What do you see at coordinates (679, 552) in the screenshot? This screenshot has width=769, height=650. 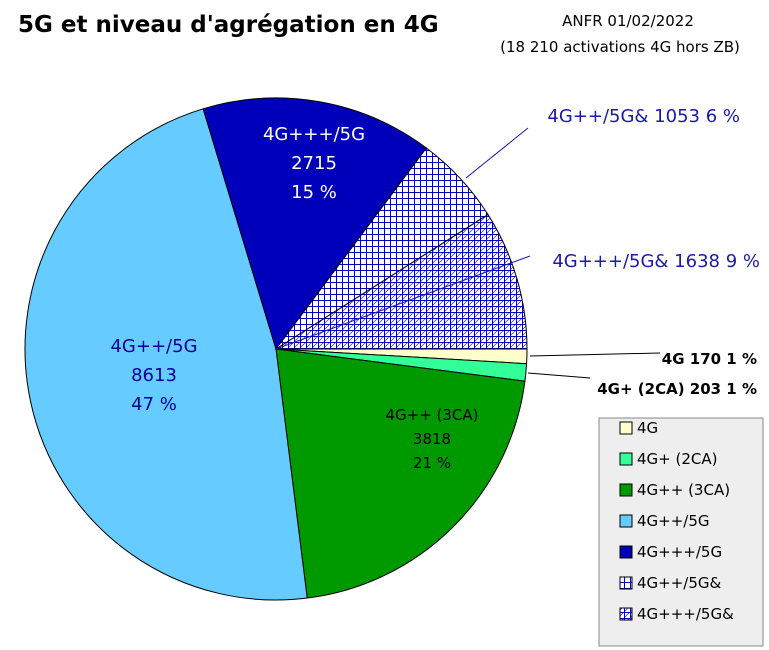 I see `legend-label-4g-5g: 4G+++/5G` at bounding box center [679, 552].